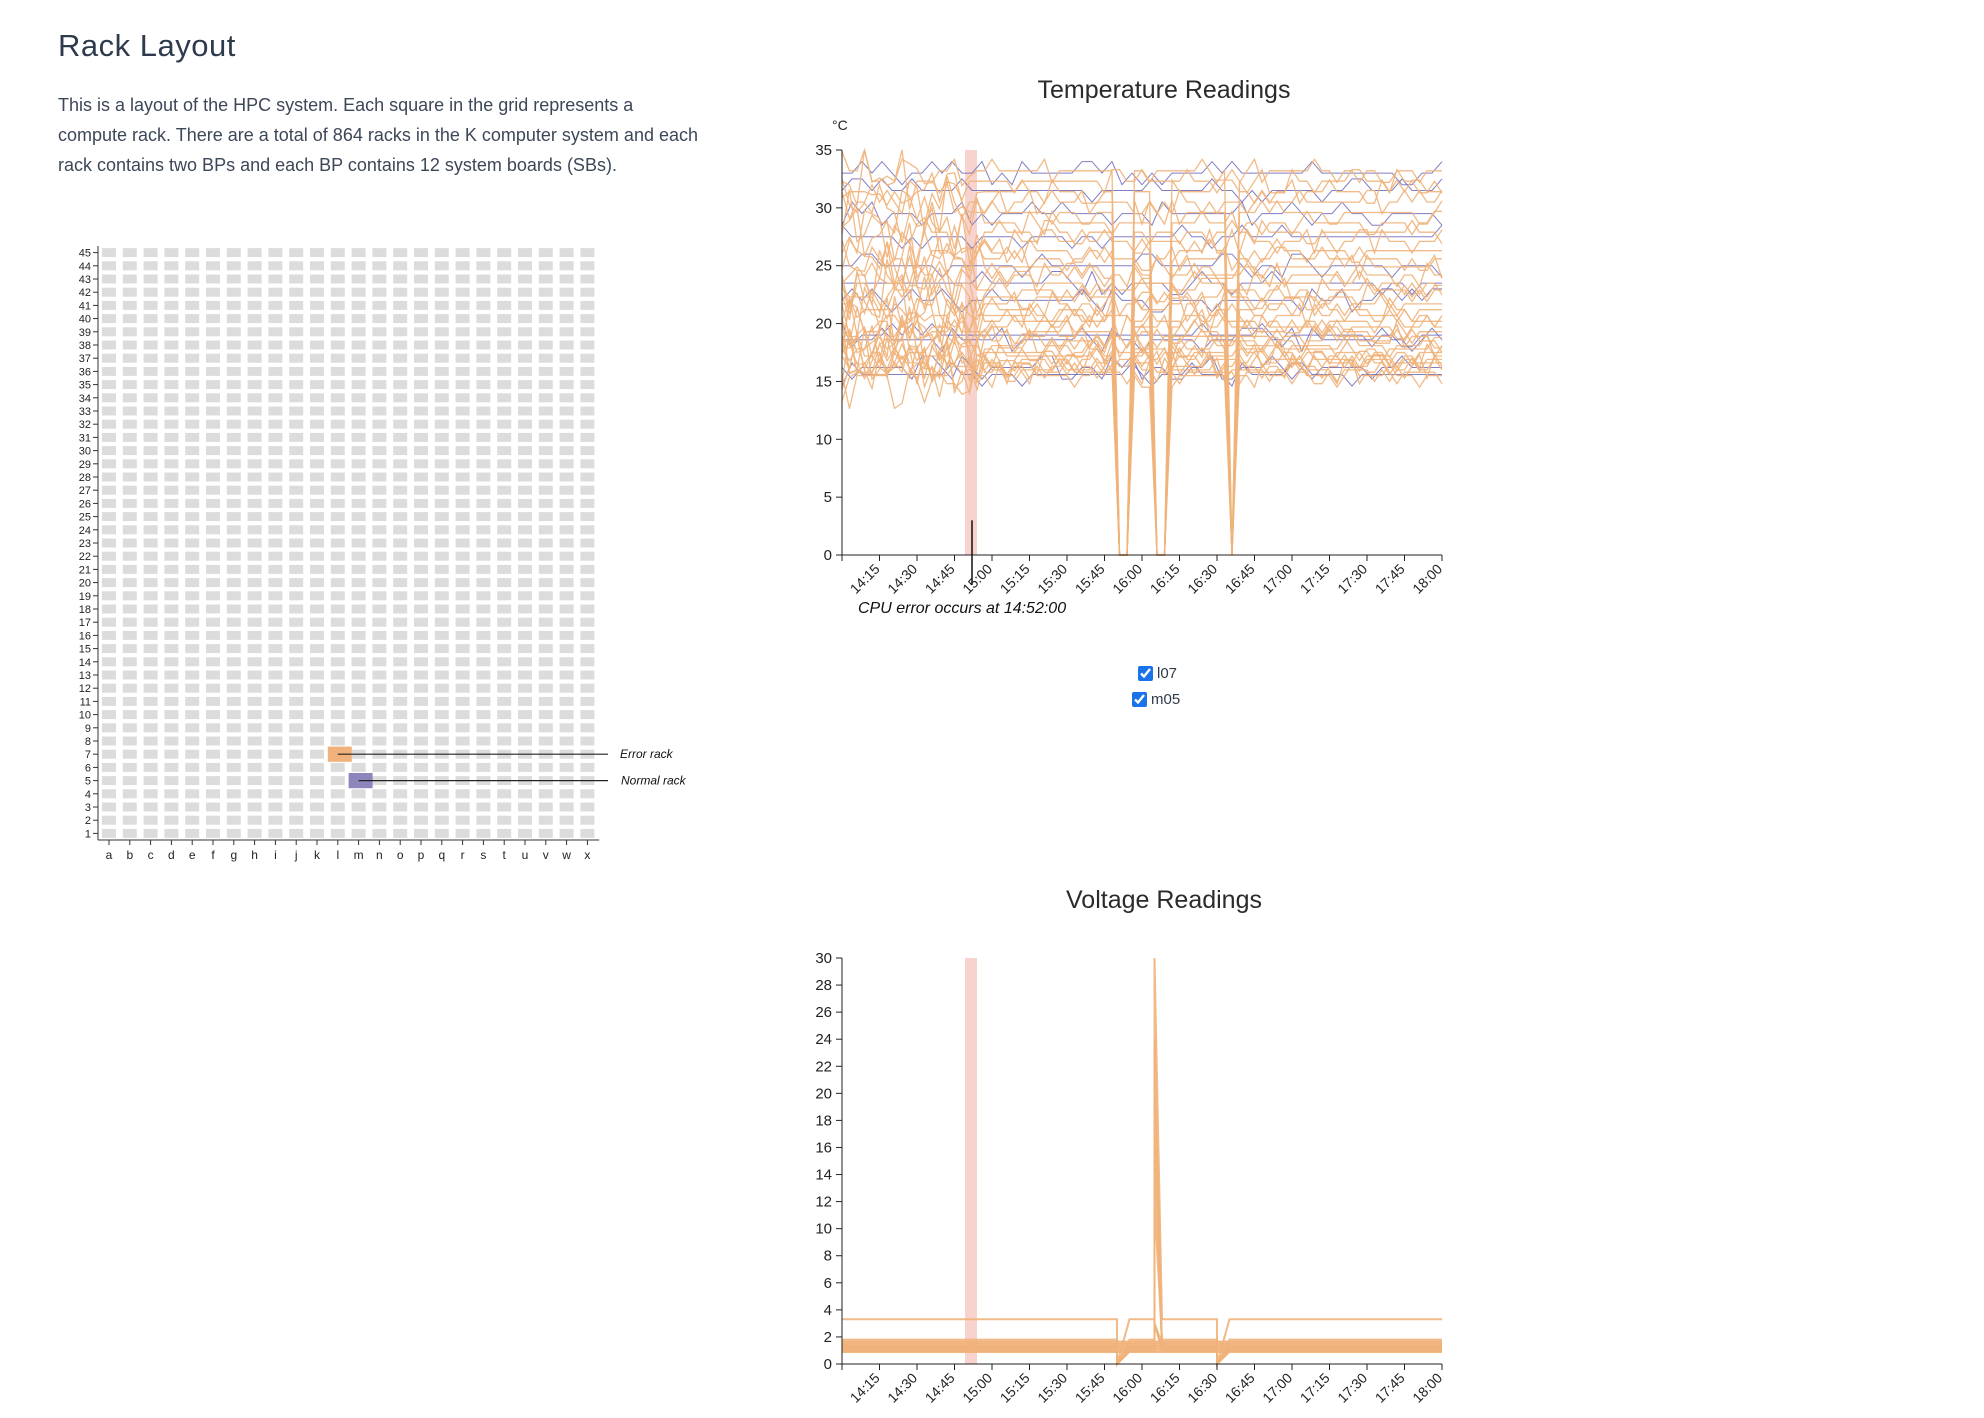  What do you see at coordinates (463, 855) in the screenshot?
I see `rack-col-label: r` at bounding box center [463, 855].